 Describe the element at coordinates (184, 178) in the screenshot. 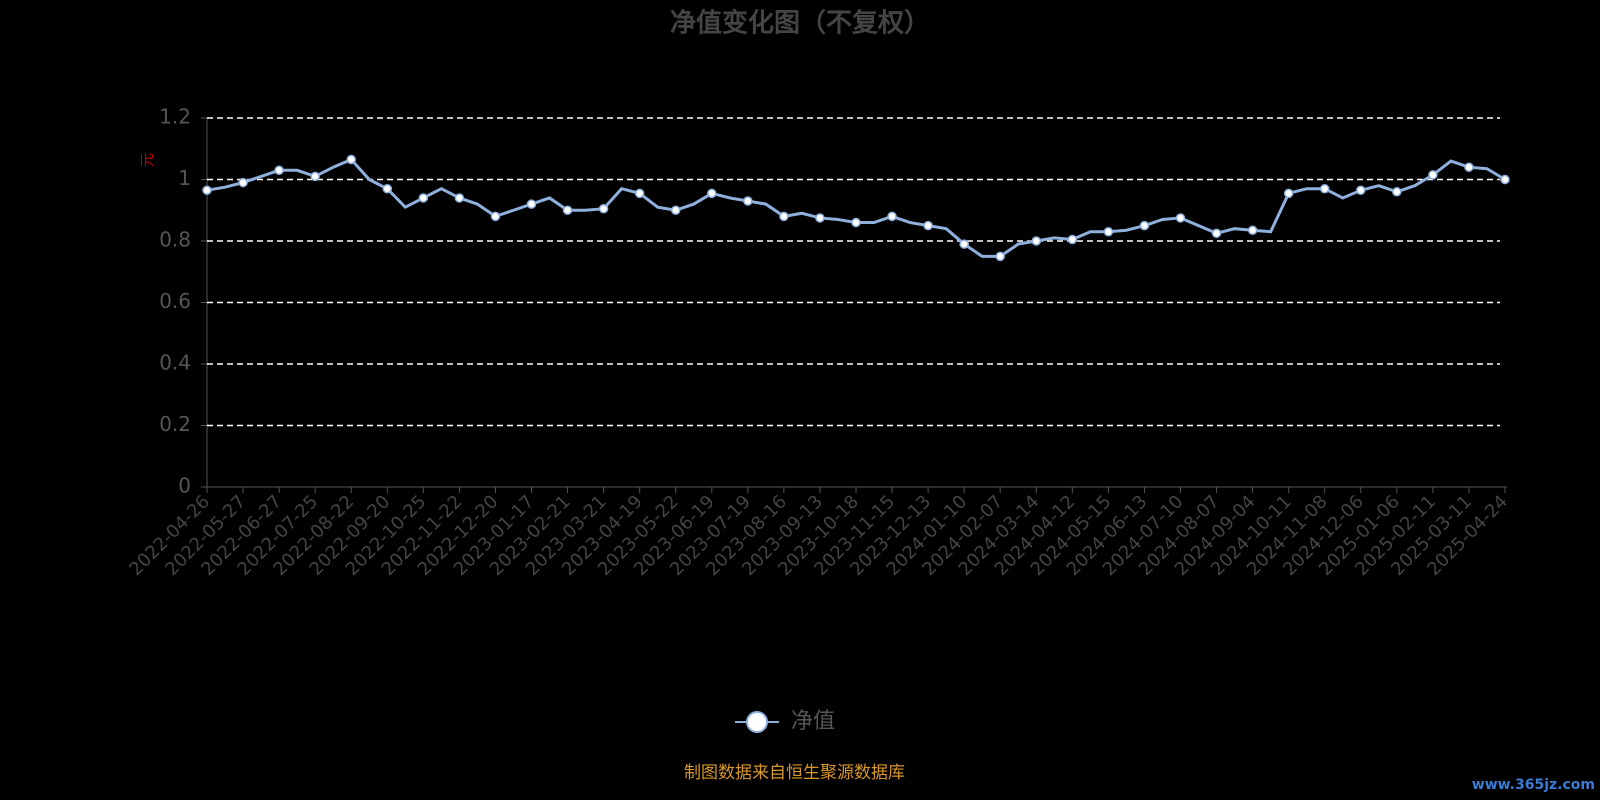

I see `y-tick-label: 1` at that location.